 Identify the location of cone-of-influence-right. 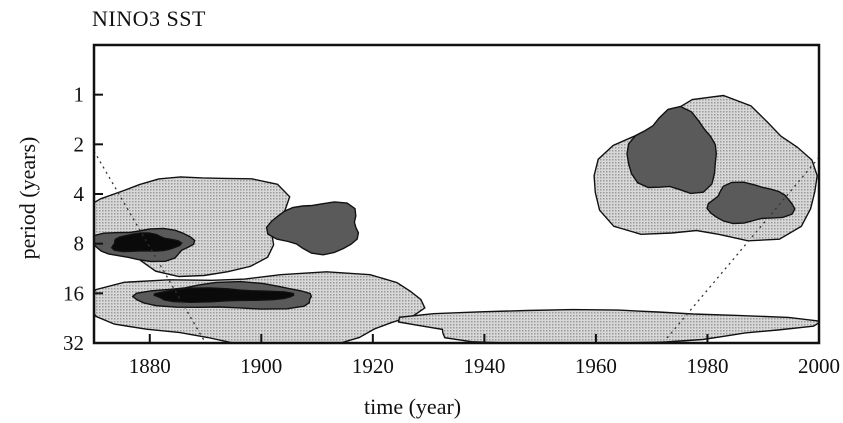
(740, 249).